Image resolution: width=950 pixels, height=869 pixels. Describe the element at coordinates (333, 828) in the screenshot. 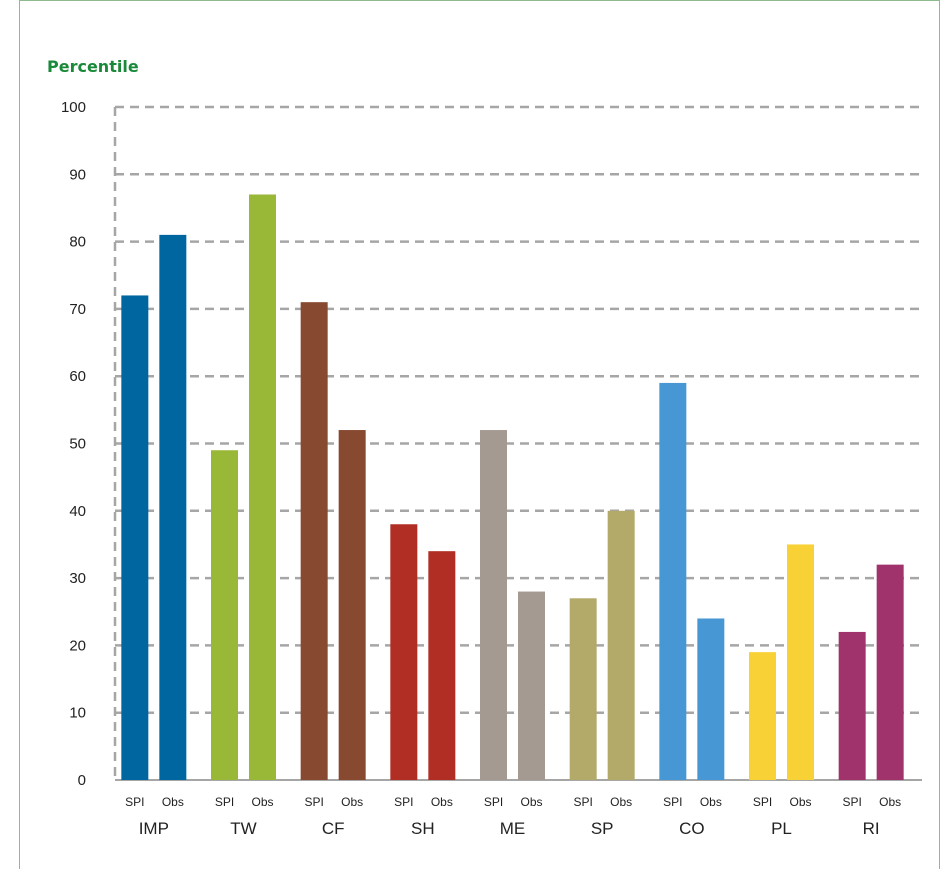

I see `category-label: CF` at that location.